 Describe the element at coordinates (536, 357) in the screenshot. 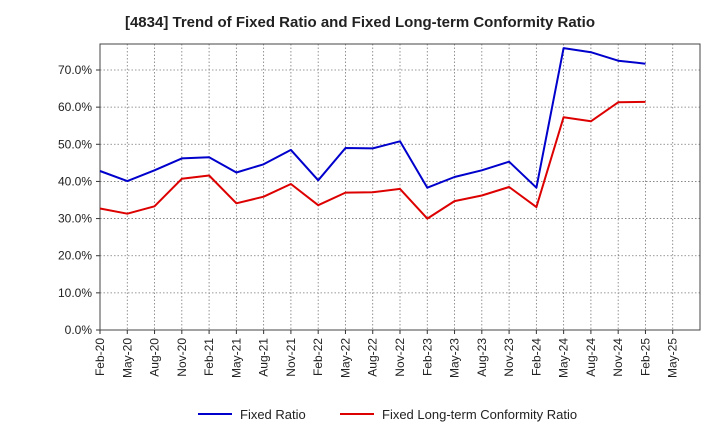

I see `x-tick-label: Feb-24` at that location.